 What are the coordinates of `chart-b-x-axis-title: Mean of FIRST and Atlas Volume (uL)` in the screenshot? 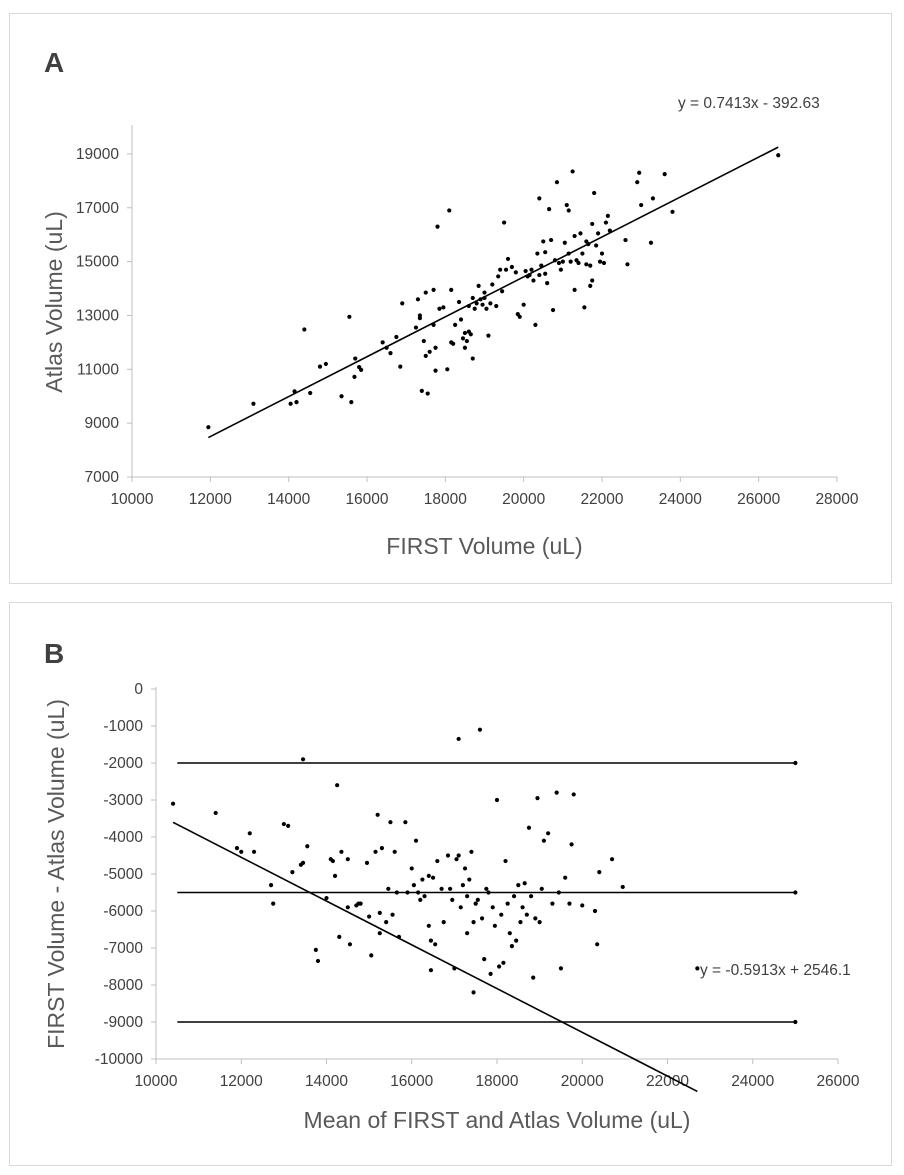 It's located at (497, 1120).